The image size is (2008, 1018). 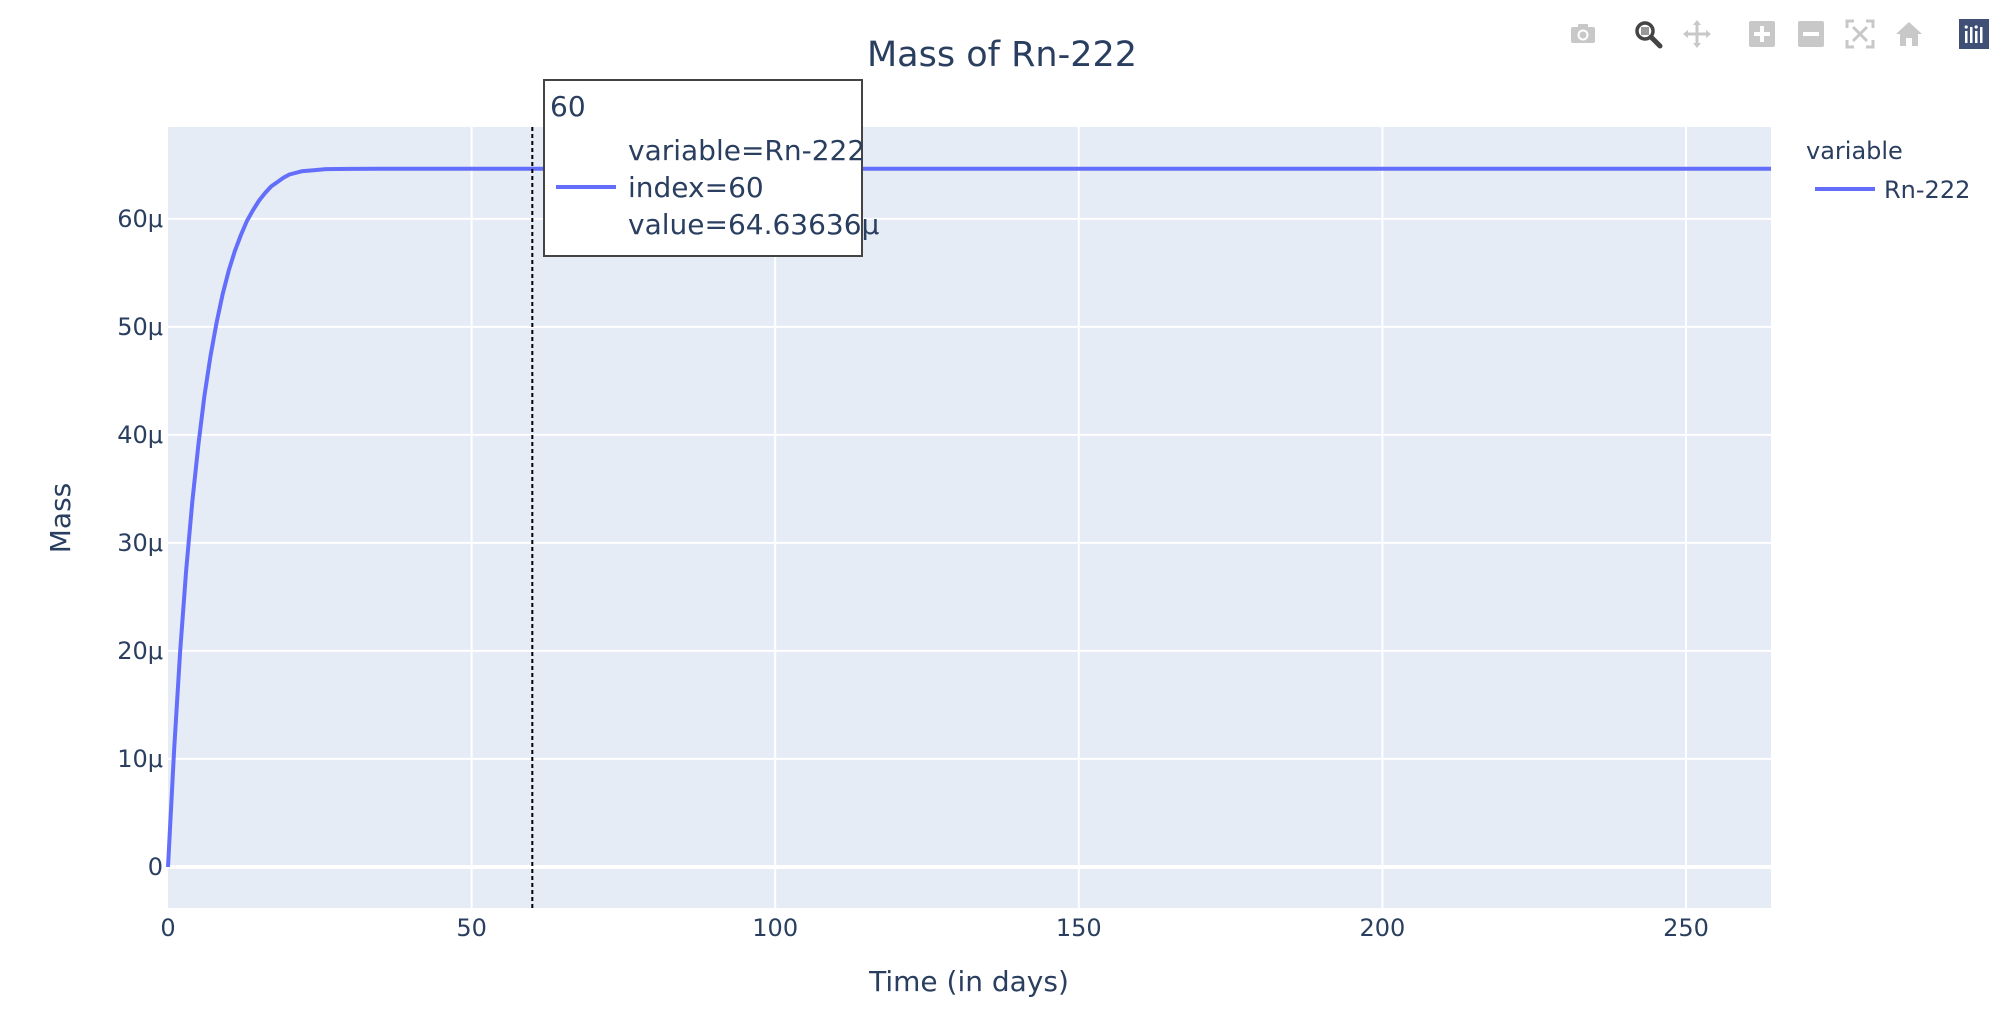 I want to click on y-tick-label: 60μ, so click(x=140, y=219).